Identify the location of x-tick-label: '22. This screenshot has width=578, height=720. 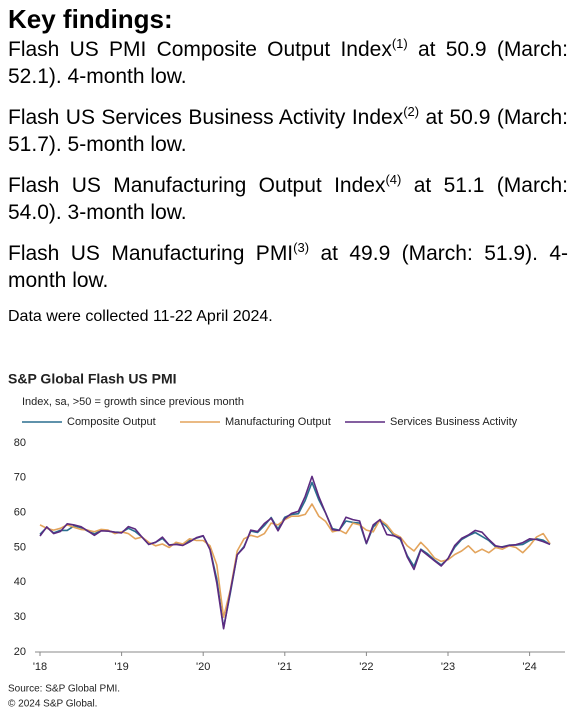
(366, 667).